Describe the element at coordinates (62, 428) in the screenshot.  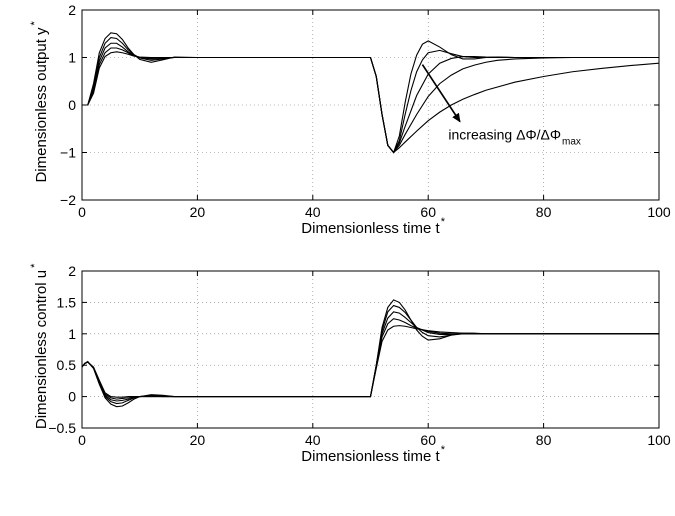
I see `y-tick-label: −0.5` at that location.